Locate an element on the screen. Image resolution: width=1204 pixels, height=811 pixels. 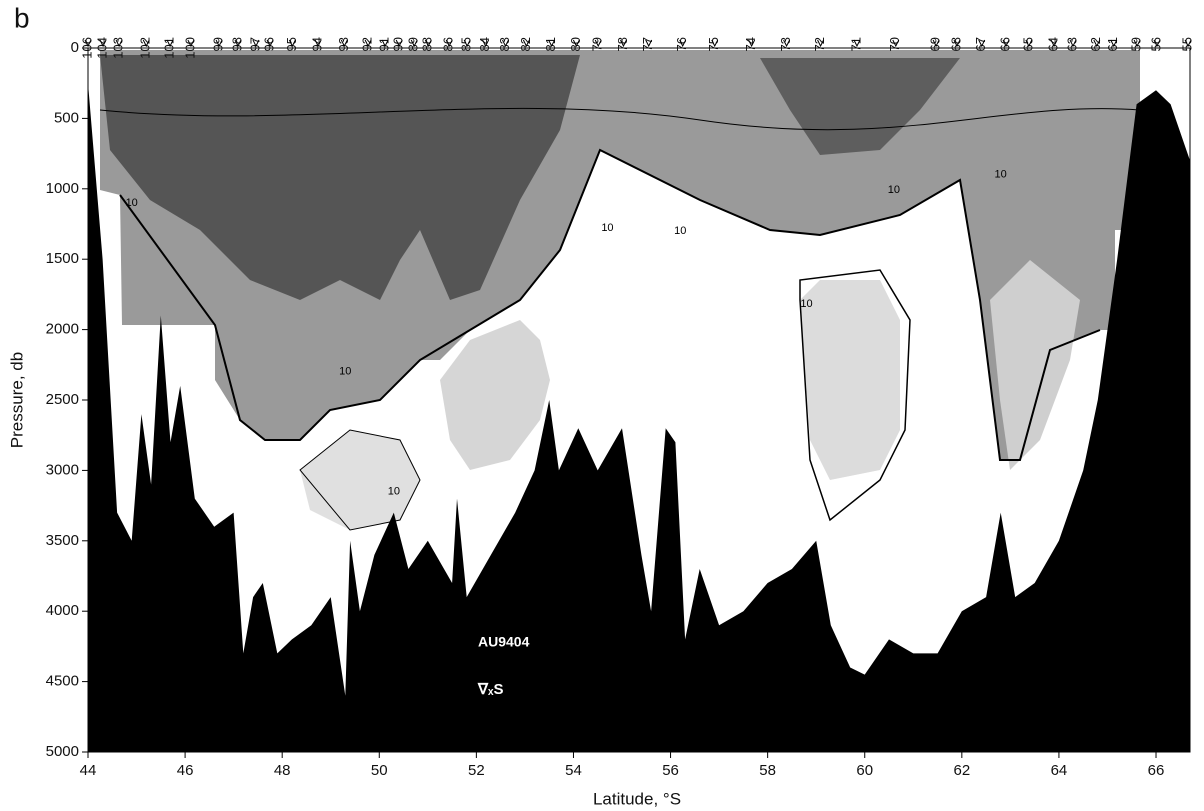
station-label: 100 is located at coordinates (189, 48).